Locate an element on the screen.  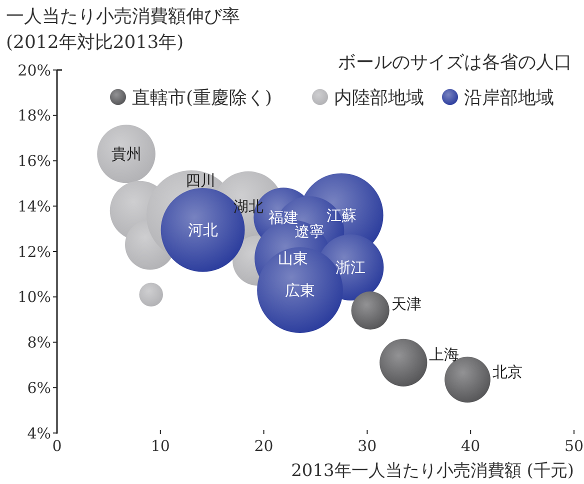
y-tick-label: 8% is located at coordinates (39, 343).